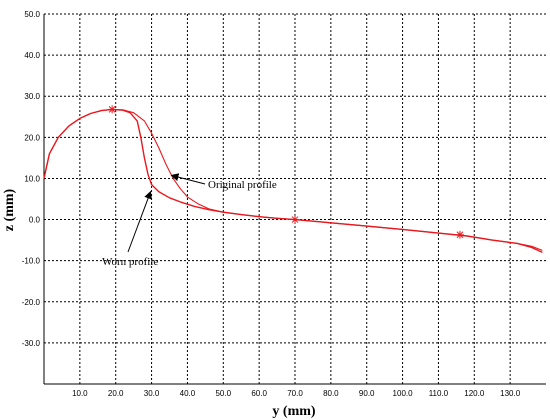  Describe the element at coordinates (31, 302) in the screenshot. I see `y-tick-label: -20.0` at that location.